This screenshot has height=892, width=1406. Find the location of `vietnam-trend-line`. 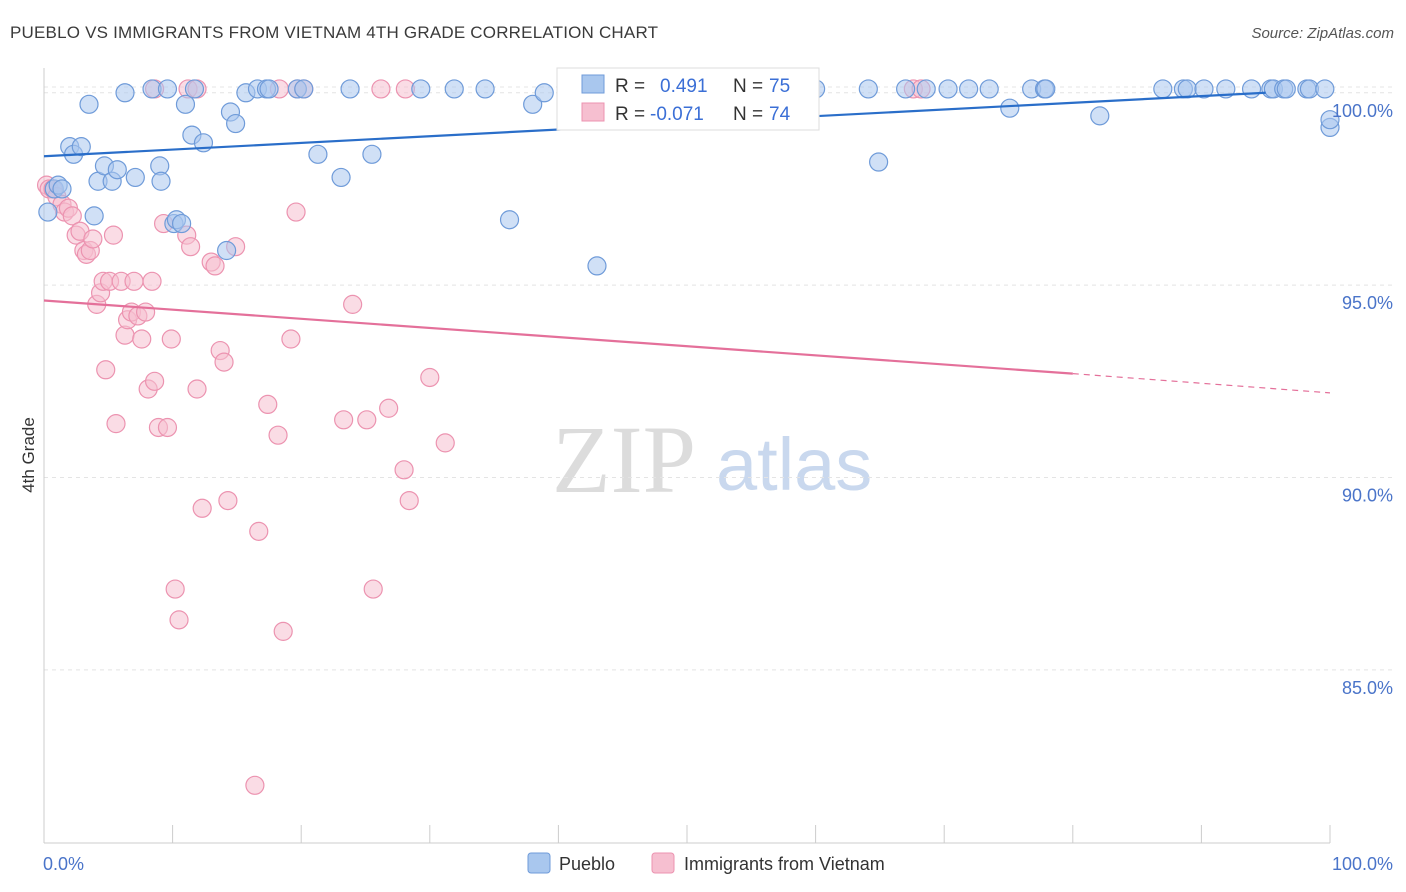

vietnam-trend-line is located at coordinates (558, 337).